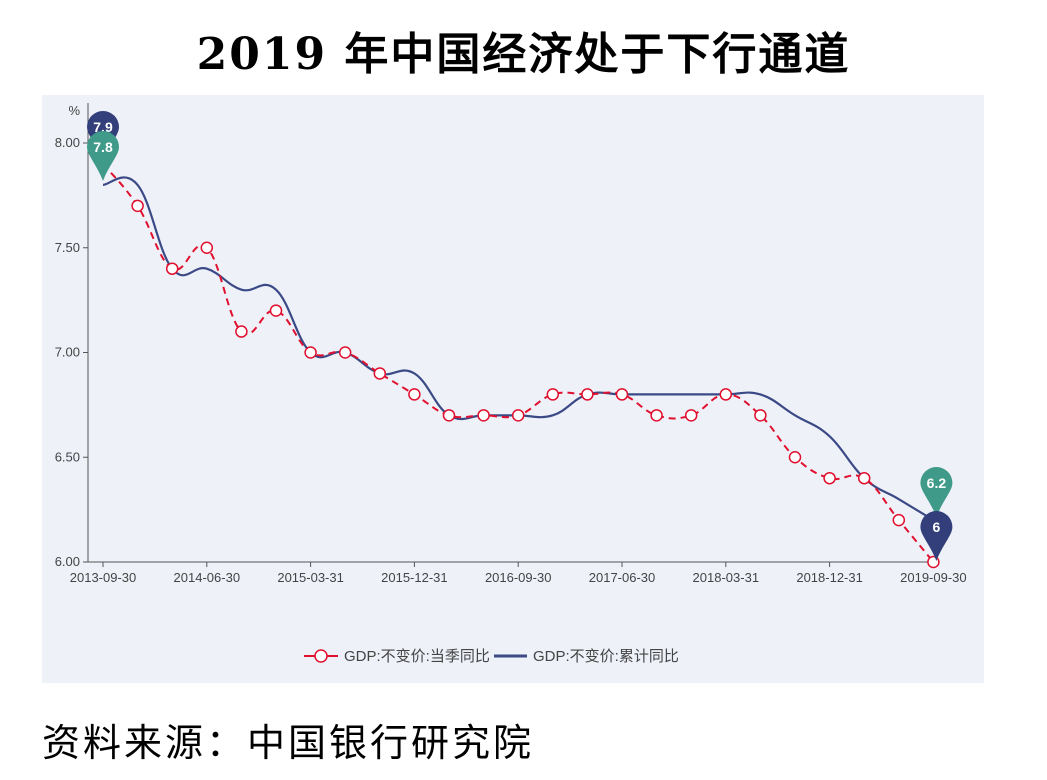 This screenshot has width=1047, height=780. I want to click on annotation-pin-end-quarterly-label: 6.2, so click(937, 483).